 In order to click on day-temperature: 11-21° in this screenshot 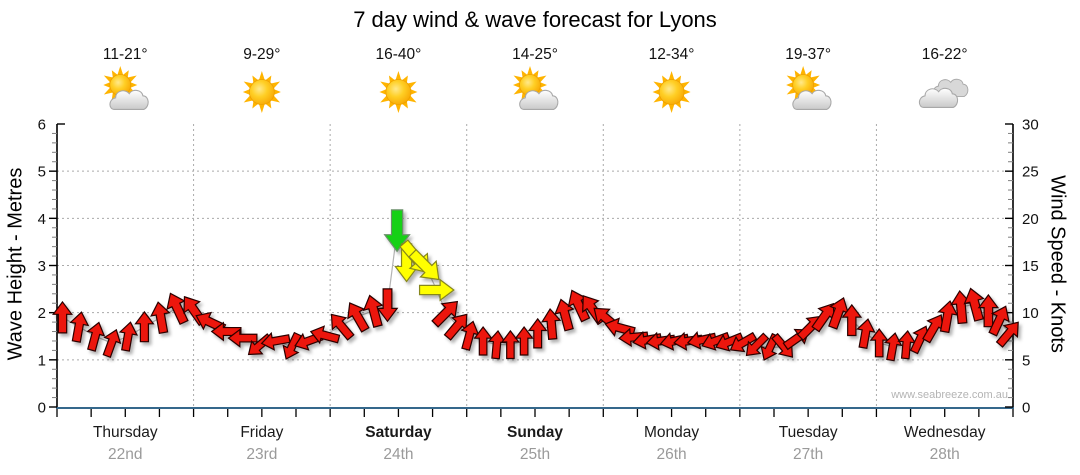, I will do `click(125, 54)`.